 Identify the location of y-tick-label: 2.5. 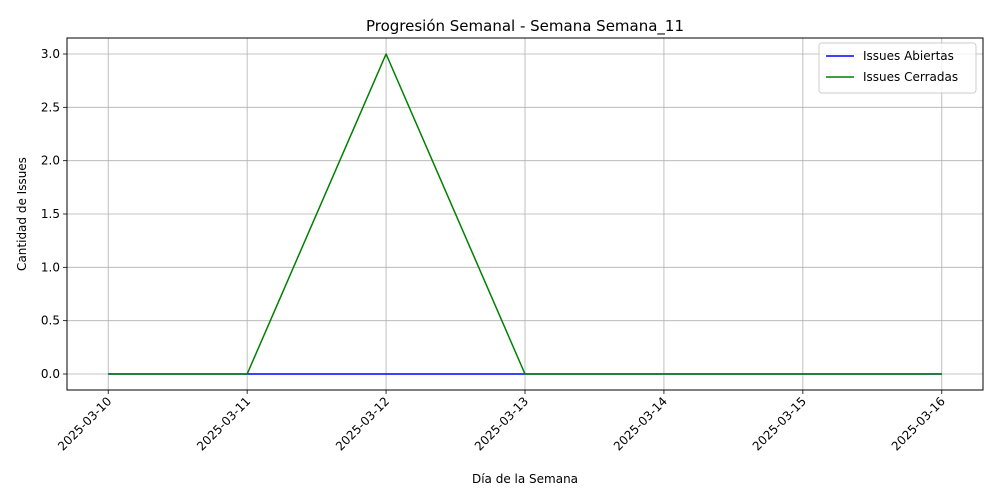
(50, 107).